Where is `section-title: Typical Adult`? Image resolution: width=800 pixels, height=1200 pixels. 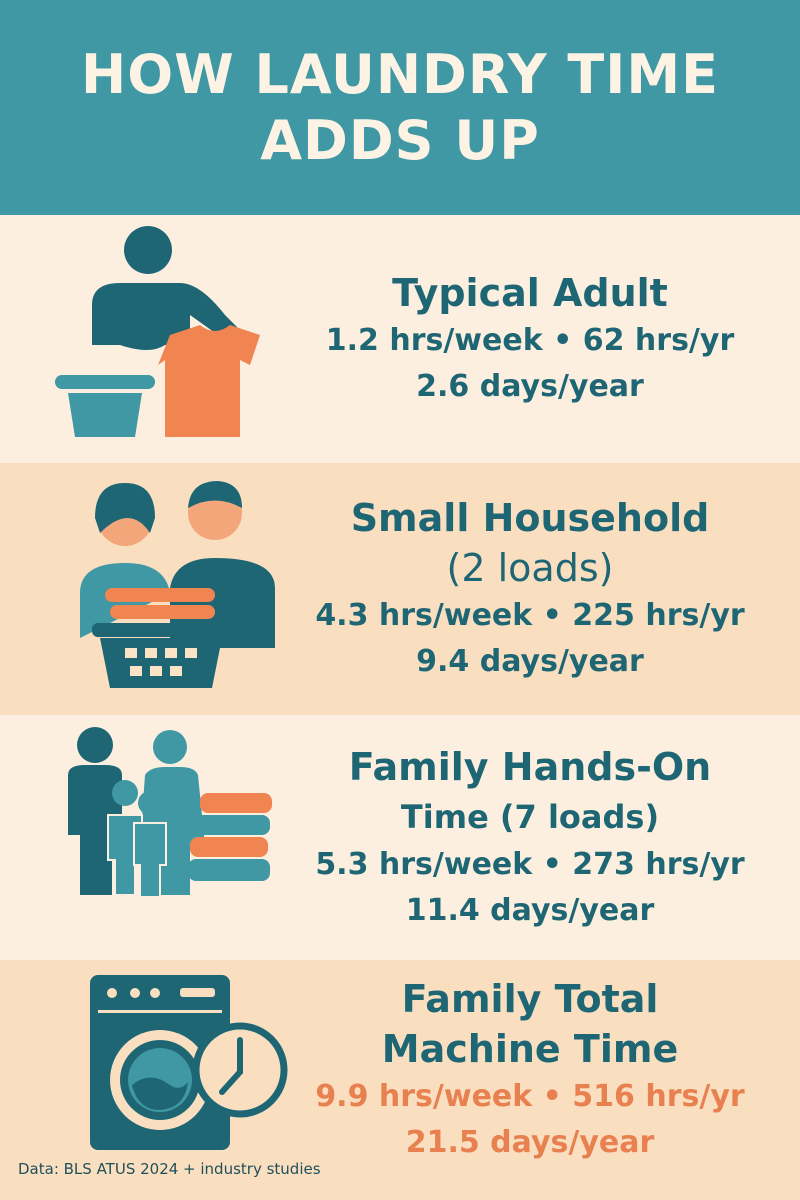 section-title: Typical Adult is located at coordinates (530, 293).